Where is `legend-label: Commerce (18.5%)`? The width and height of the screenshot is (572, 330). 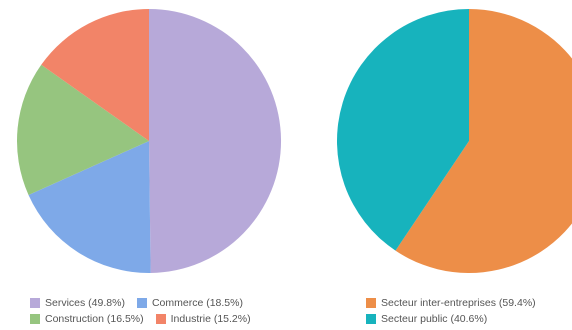
legend-label: Commerce (18.5%) is located at coordinates (197, 303).